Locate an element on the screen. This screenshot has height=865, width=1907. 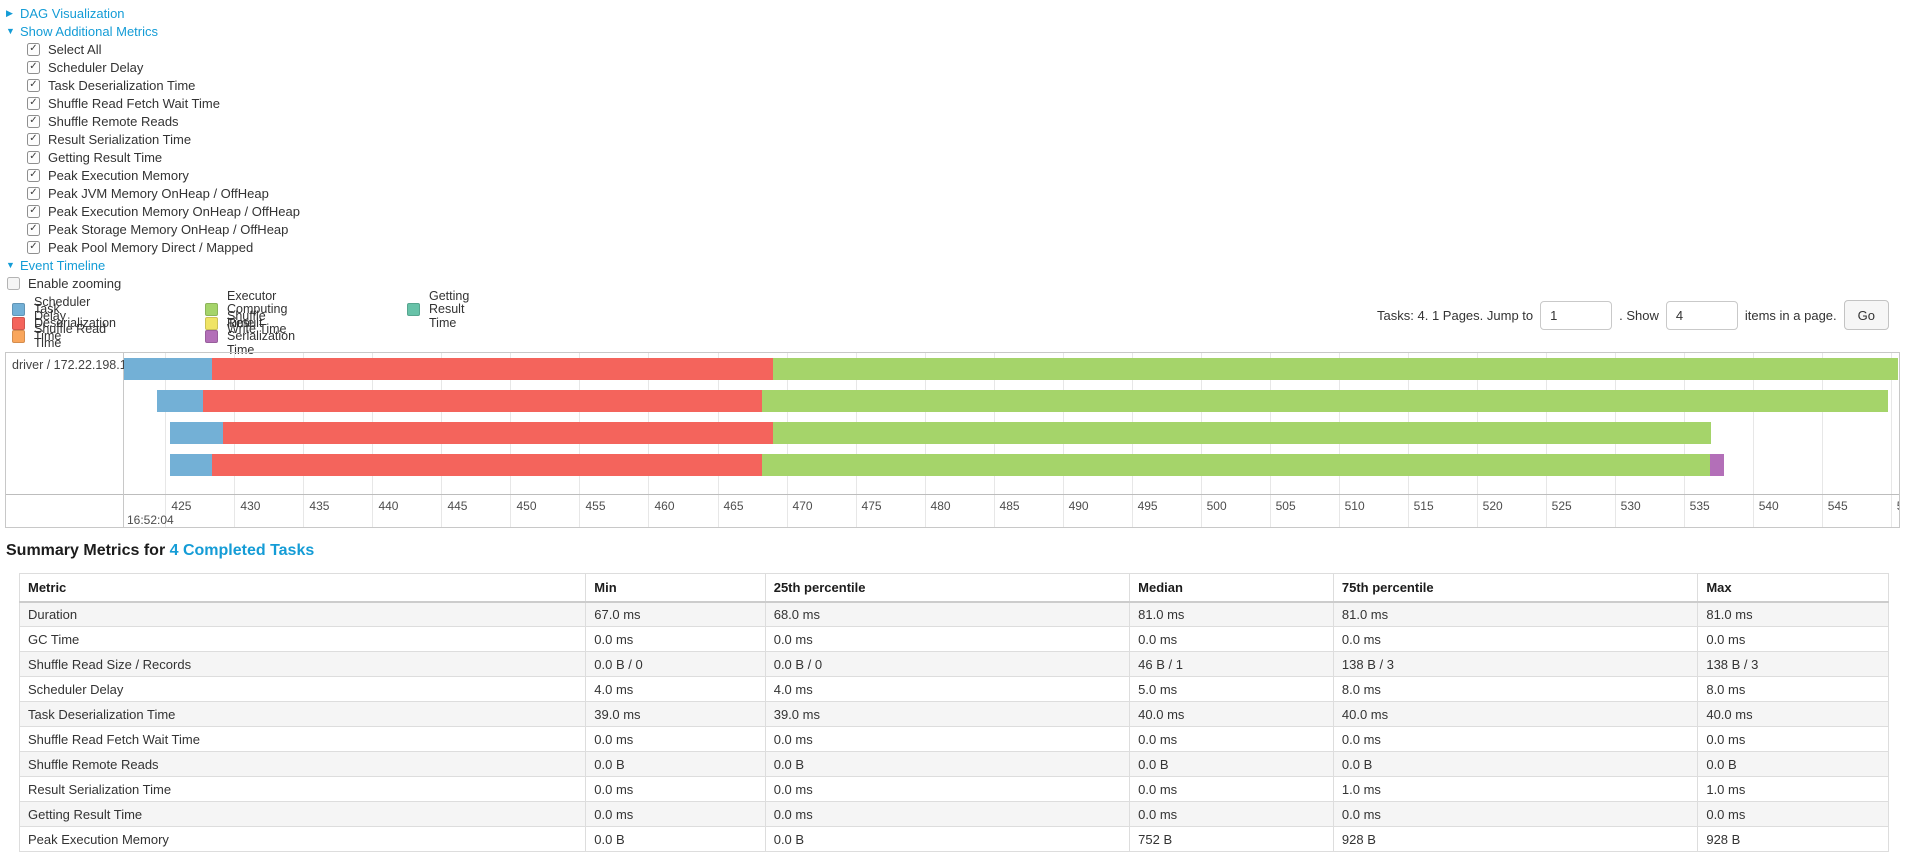
metric-checkbox-row: ✓ Getting Result Time is located at coordinates (153, 157).